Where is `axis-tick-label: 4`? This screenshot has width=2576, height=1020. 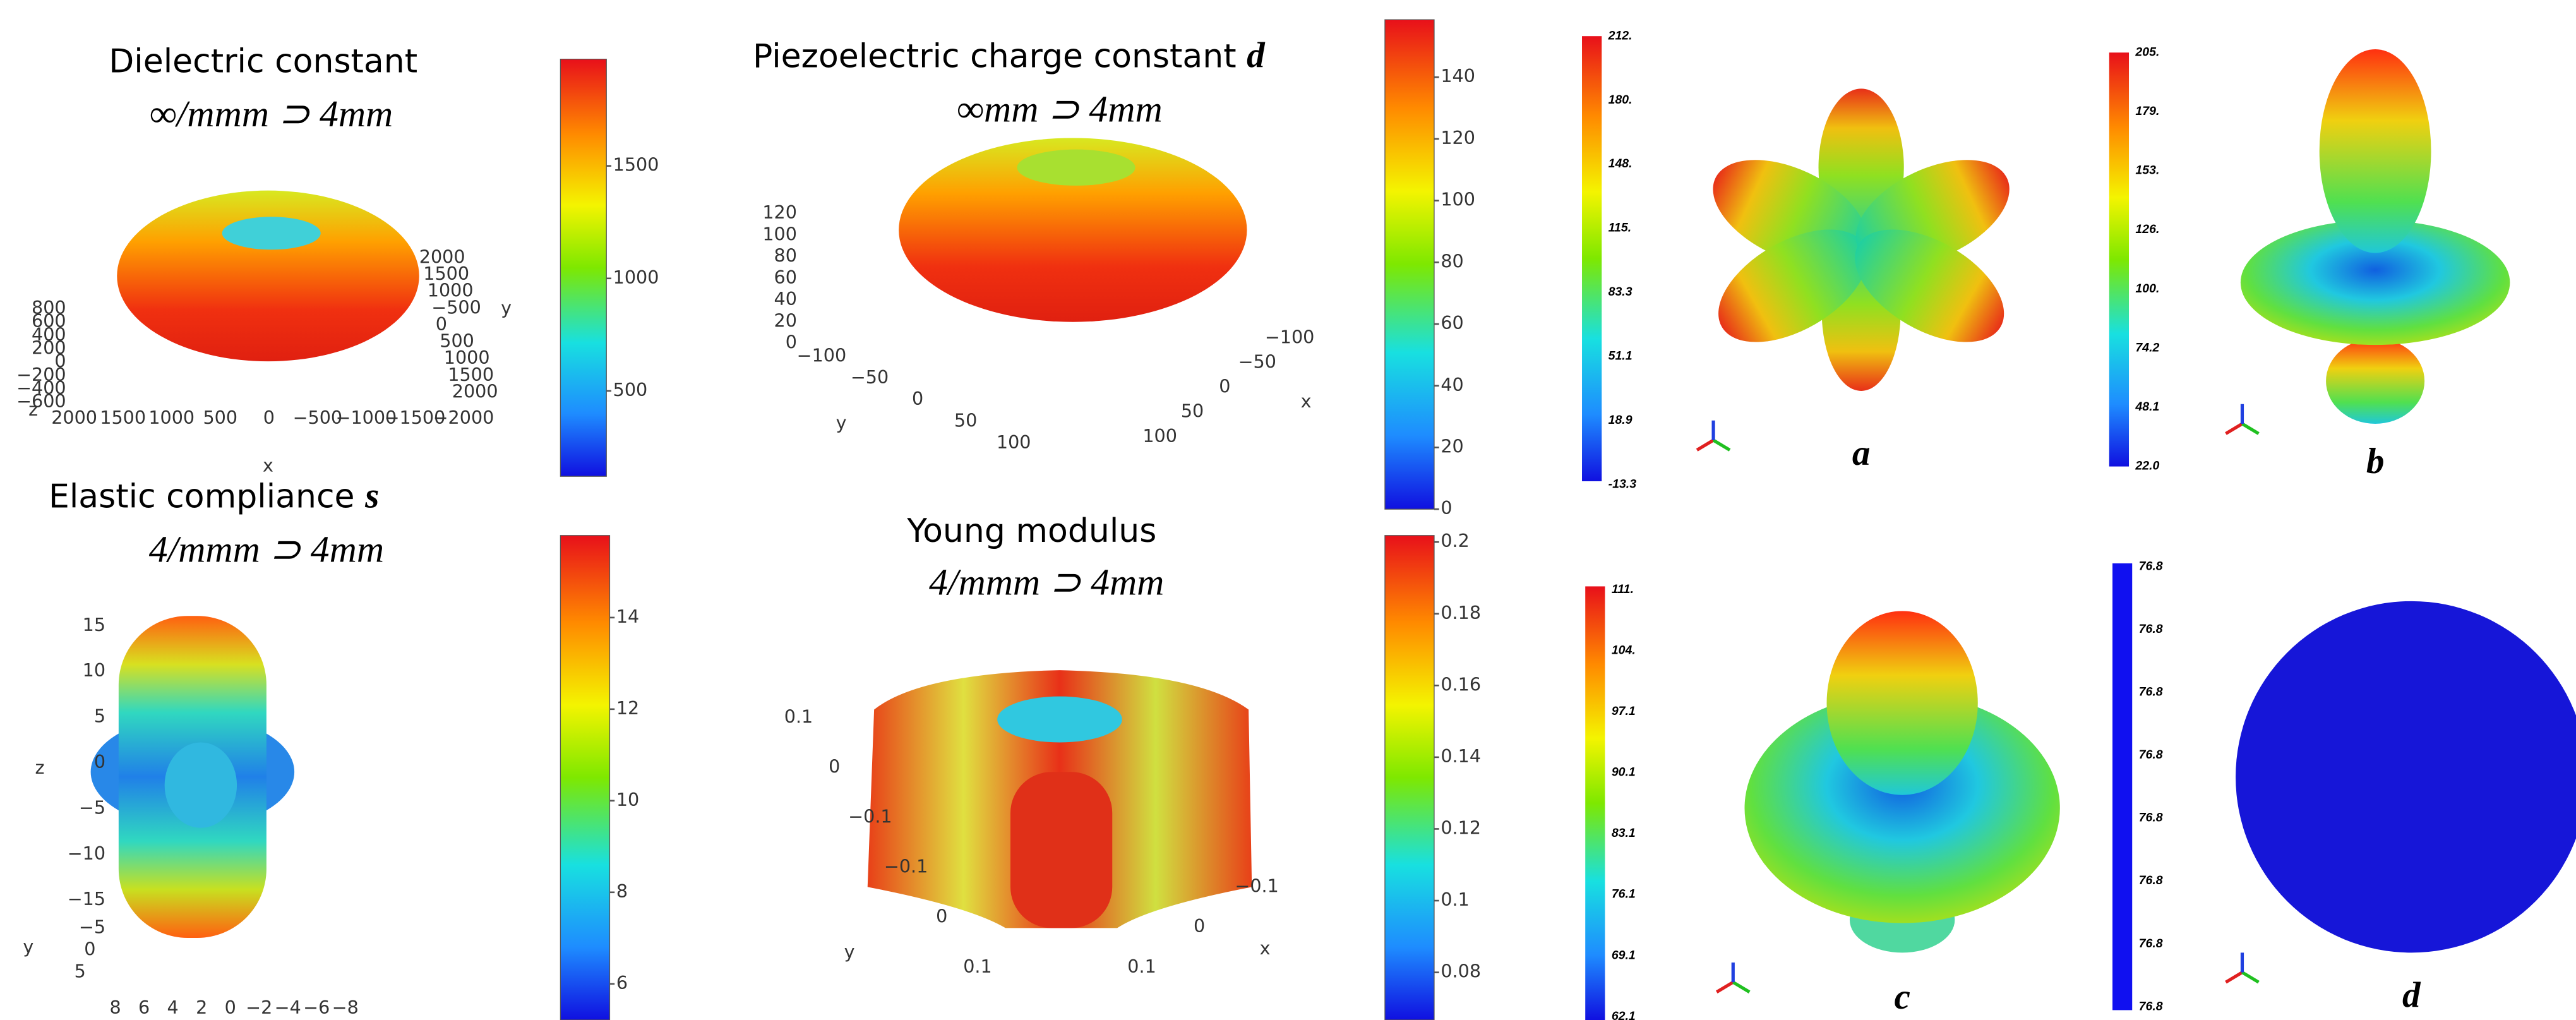
axis-tick-label: 4 is located at coordinates (173, 1007).